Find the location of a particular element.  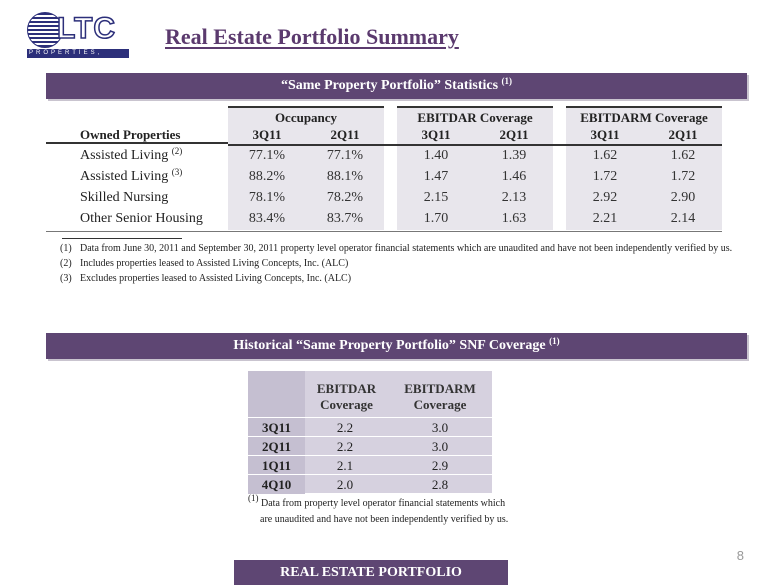

stats-section-band: “Same Property Portfolio” Statistics (1) is located at coordinates (396, 86).